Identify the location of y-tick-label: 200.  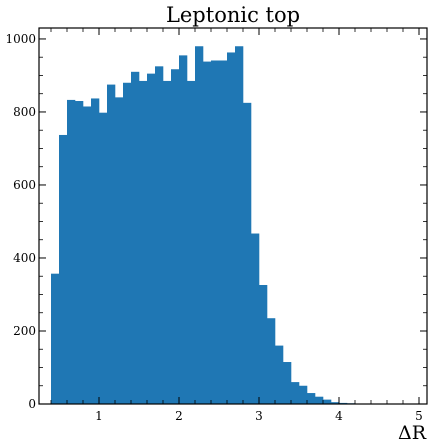
(24, 331).